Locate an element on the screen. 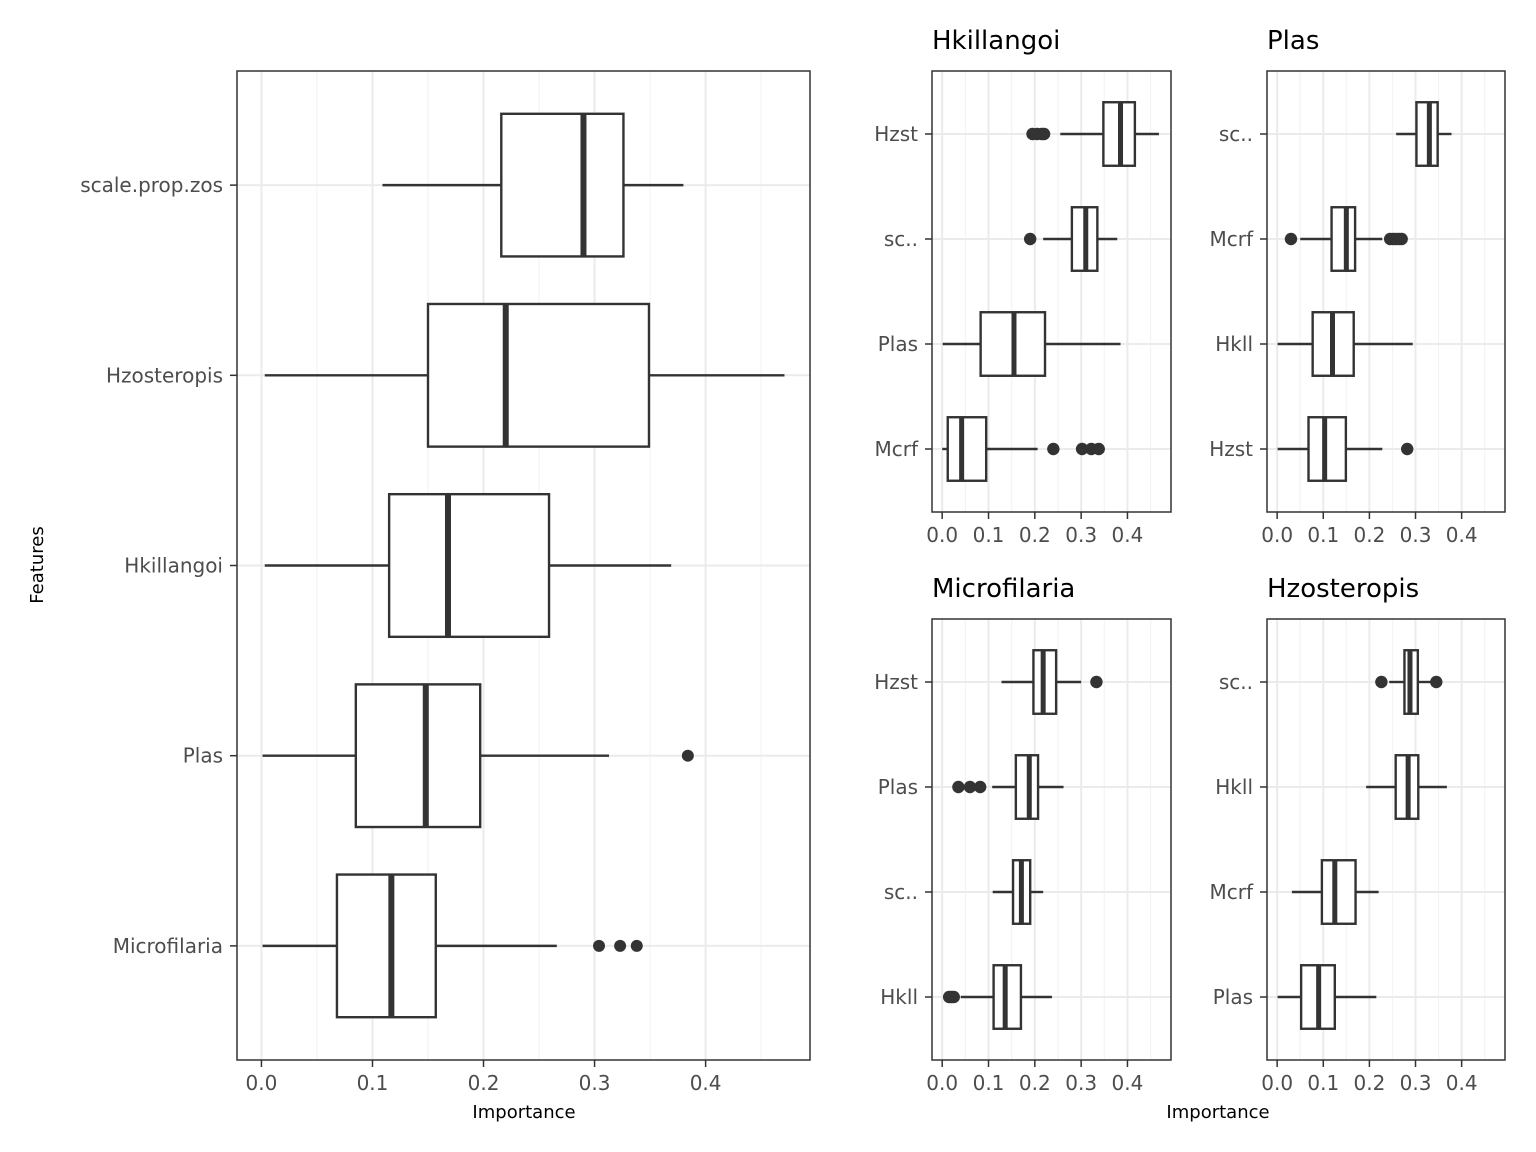  panel-title: Hzosteropis is located at coordinates (1343, 589).